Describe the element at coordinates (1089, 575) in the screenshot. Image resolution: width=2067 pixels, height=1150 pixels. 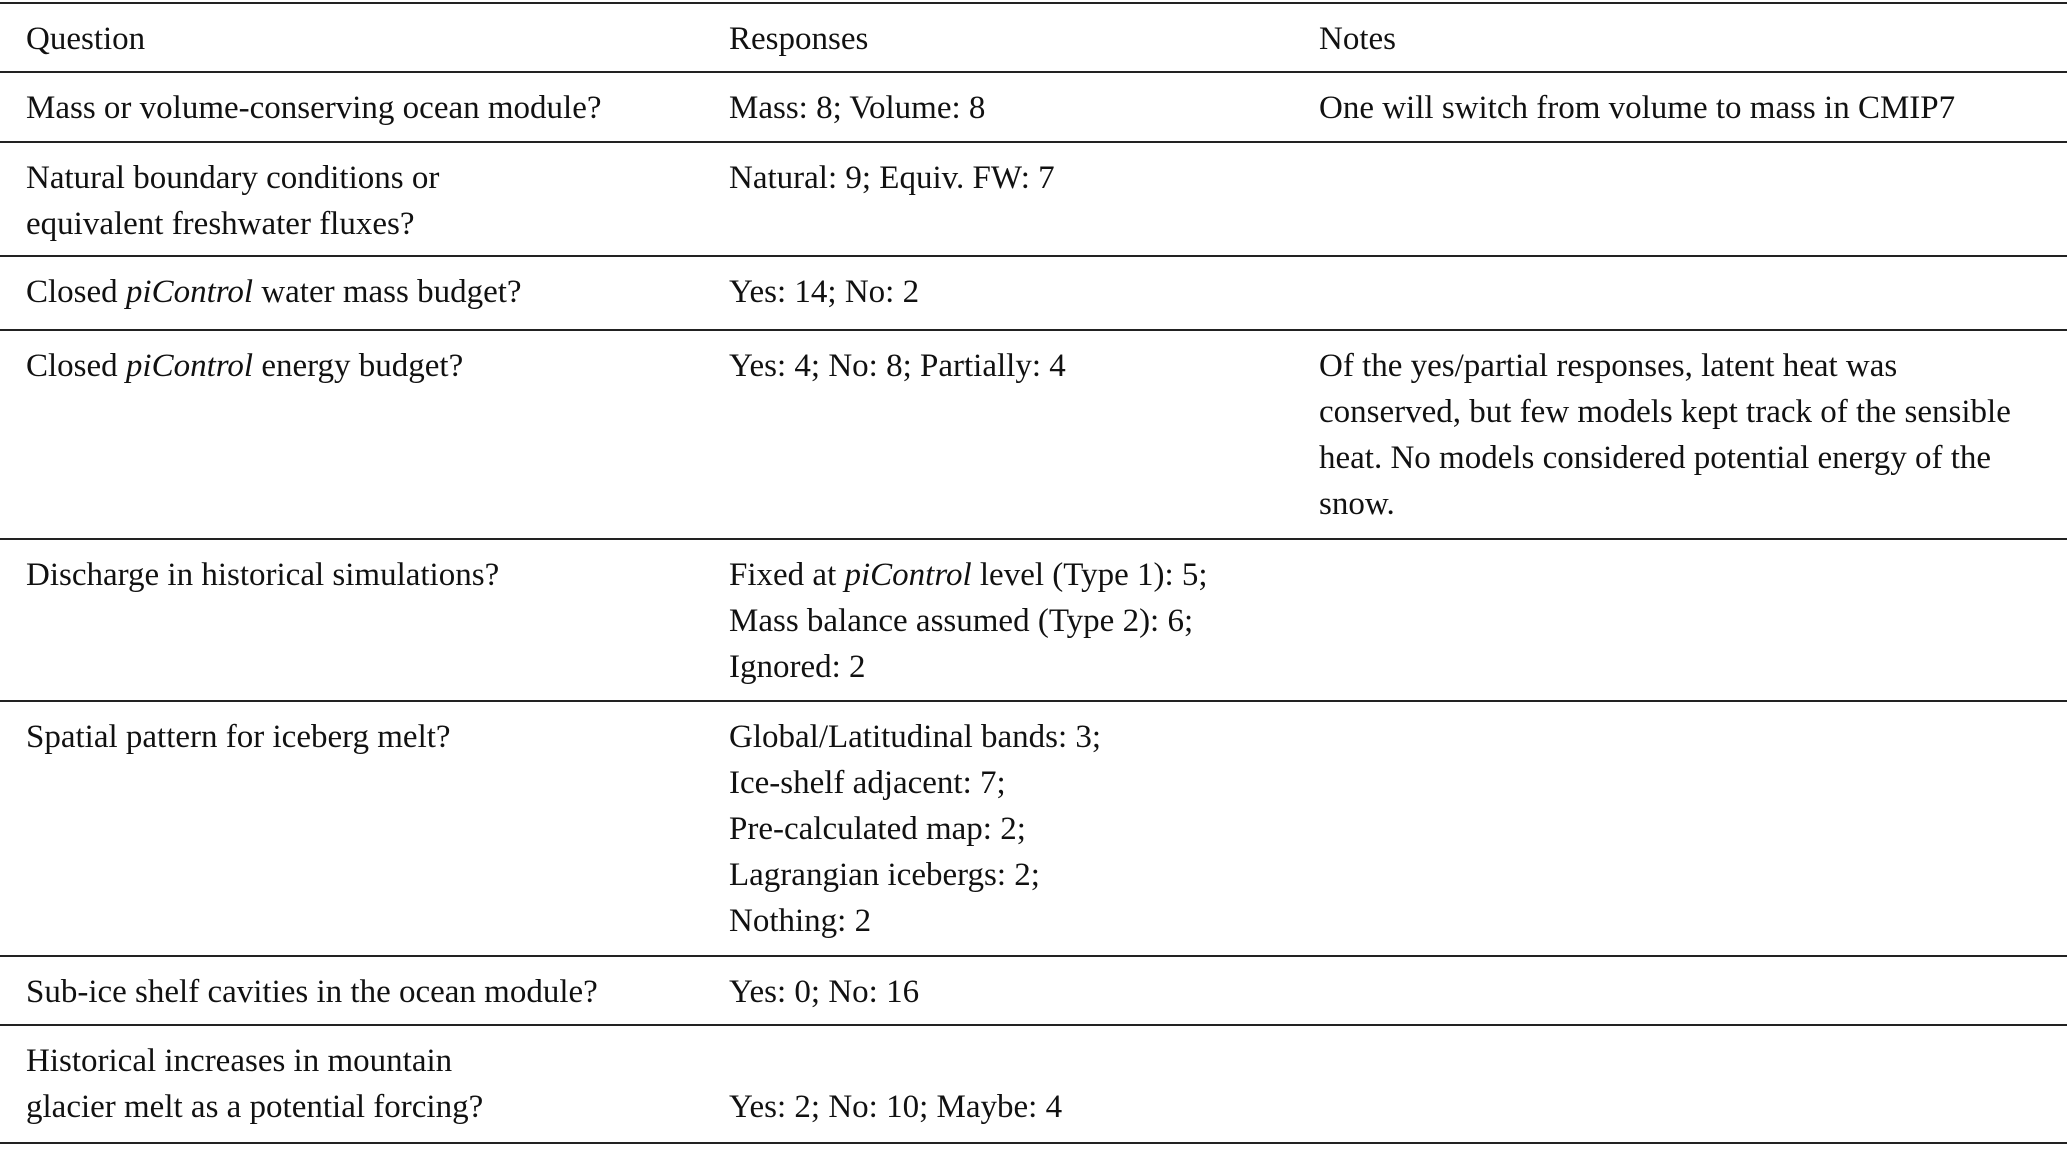
I see `response-text: level (Type 1): 5;` at that location.